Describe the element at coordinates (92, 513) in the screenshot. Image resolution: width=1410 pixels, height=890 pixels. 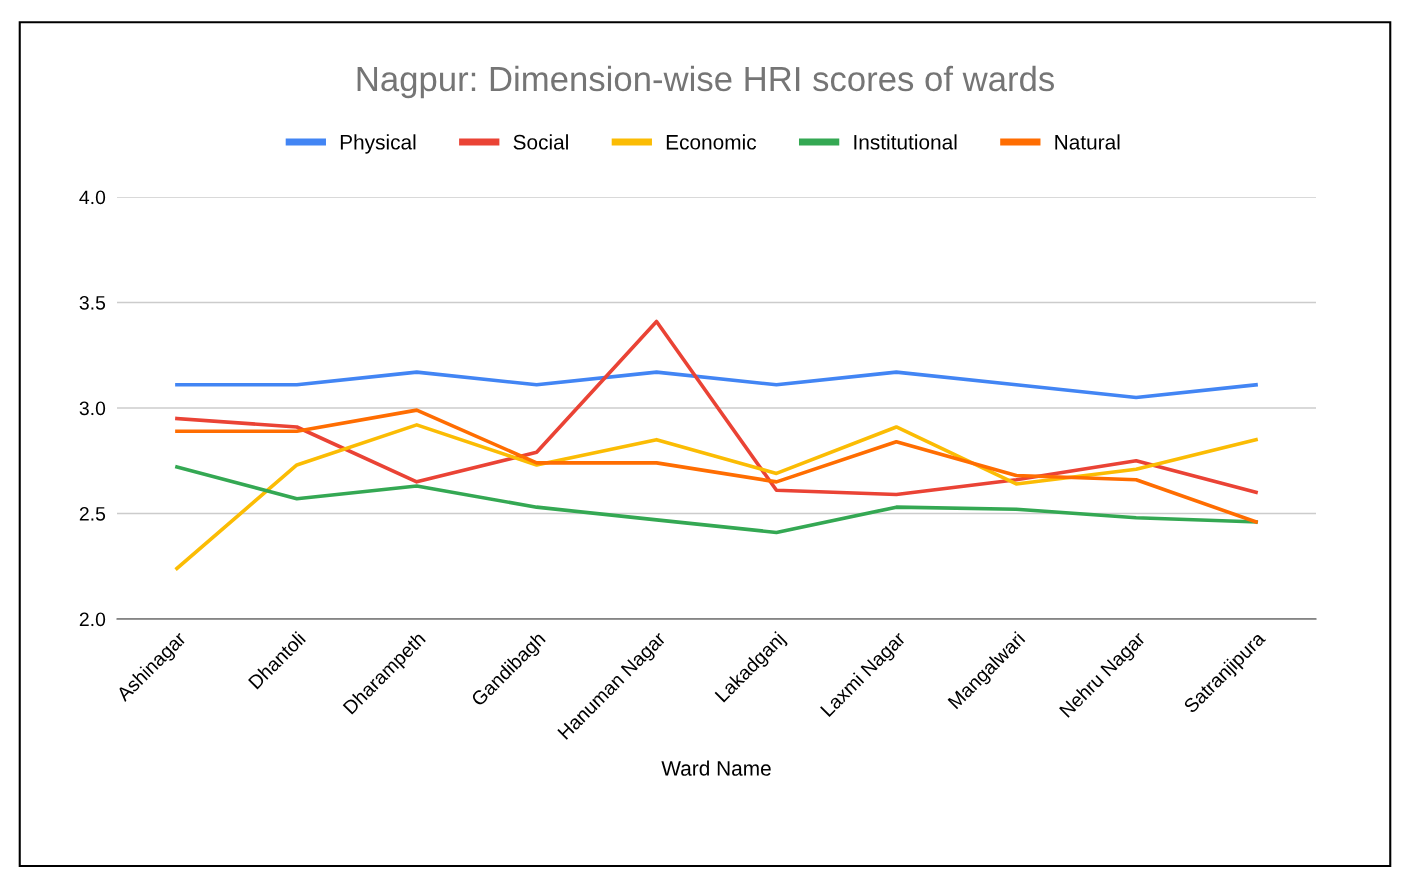
I see `y-tick-label: 2.5` at that location.